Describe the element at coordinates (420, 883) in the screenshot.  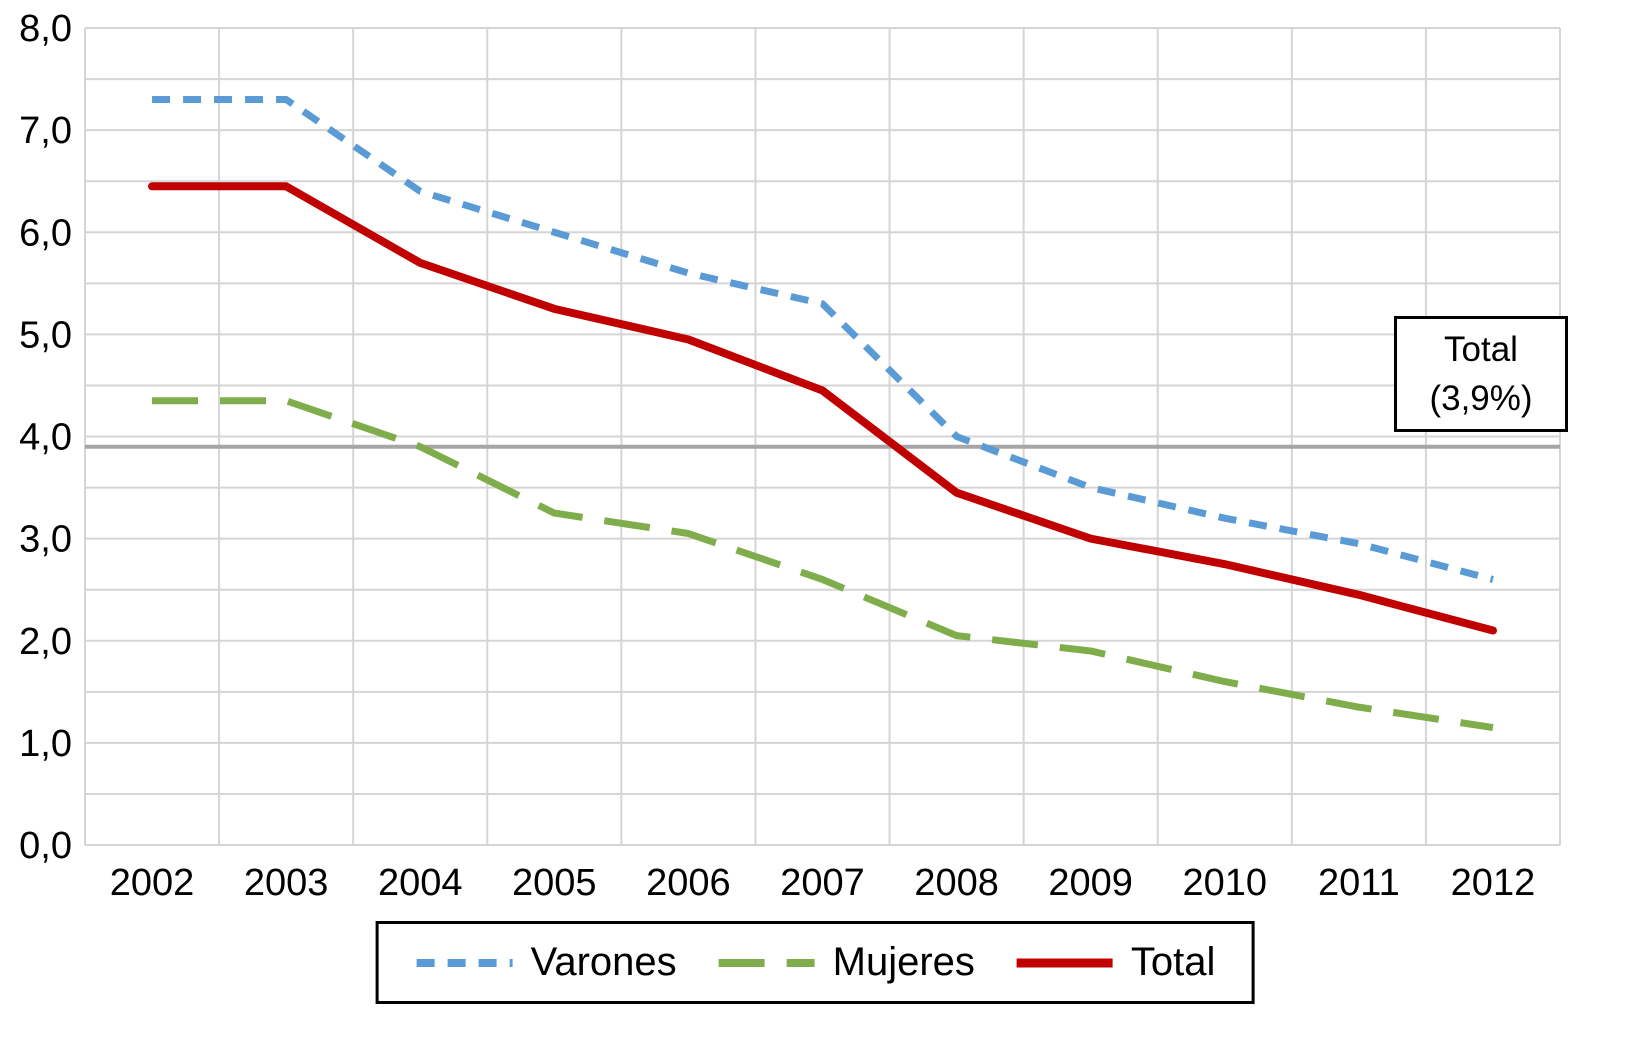
I see `x-tick-label: 2004` at that location.